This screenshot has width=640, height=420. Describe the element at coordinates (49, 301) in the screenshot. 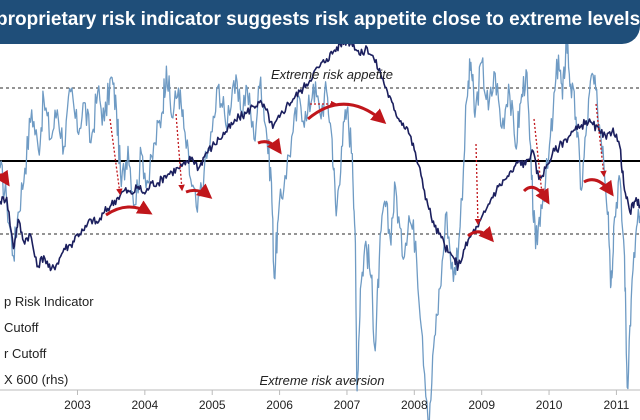

I see `legend-item-risk-indicator: p Risk Indicator` at that location.